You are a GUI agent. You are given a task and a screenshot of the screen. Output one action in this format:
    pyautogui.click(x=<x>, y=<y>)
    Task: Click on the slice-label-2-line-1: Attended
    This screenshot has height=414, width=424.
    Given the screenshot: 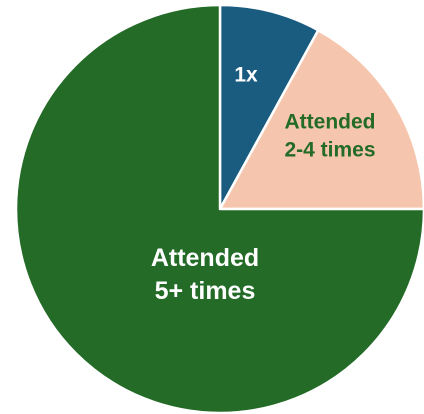 What is the action you would take?
    pyautogui.click(x=330, y=122)
    